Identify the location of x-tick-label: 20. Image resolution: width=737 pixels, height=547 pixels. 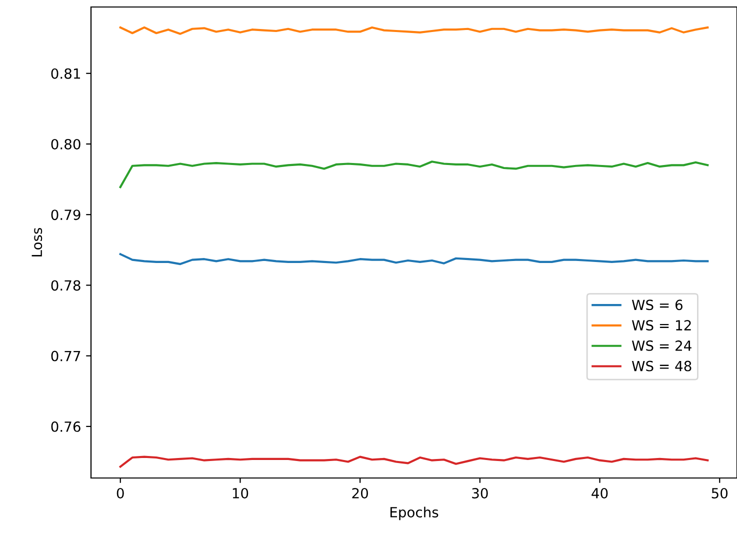
(360, 493).